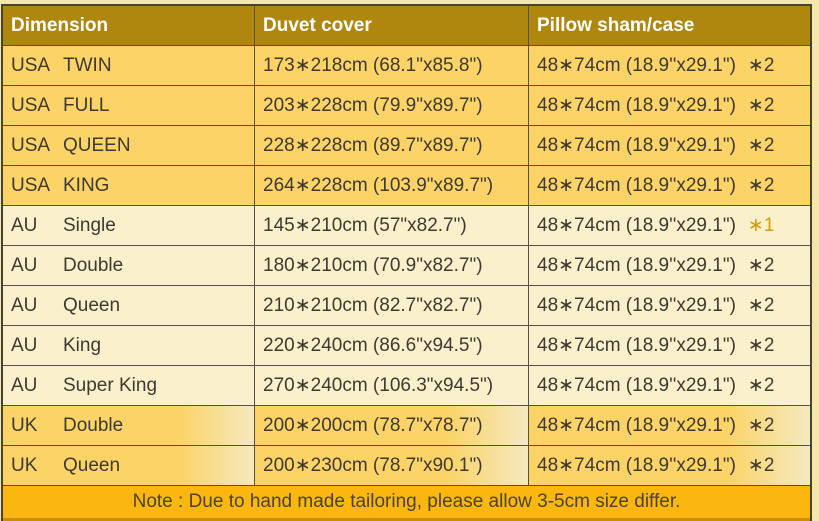 The image size is (819, 521). Describe the element at coordinates (89, 225) in the screenshot. I see `size-label: Single` at that location.